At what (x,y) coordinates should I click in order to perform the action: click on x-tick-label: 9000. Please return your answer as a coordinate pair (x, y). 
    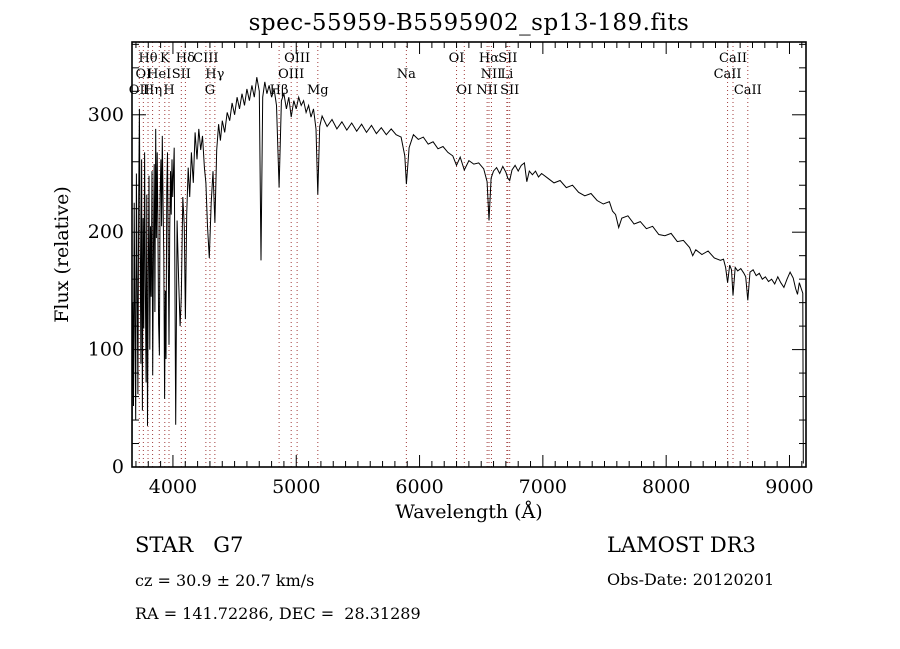
    Looking at the image, I should click on (789, 487).